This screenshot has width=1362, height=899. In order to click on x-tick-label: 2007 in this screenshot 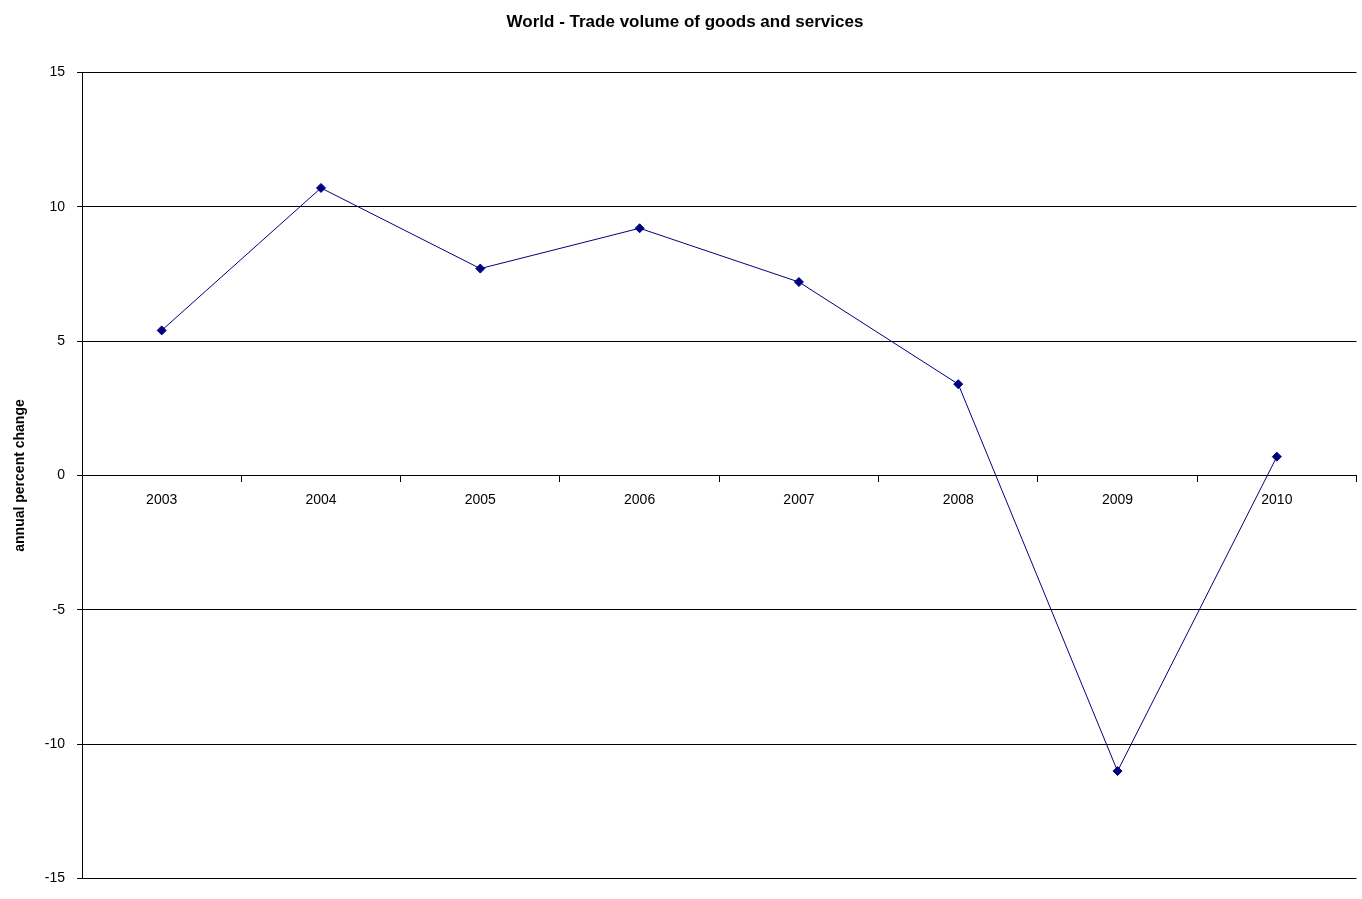, I will do `click(799, 498)`.